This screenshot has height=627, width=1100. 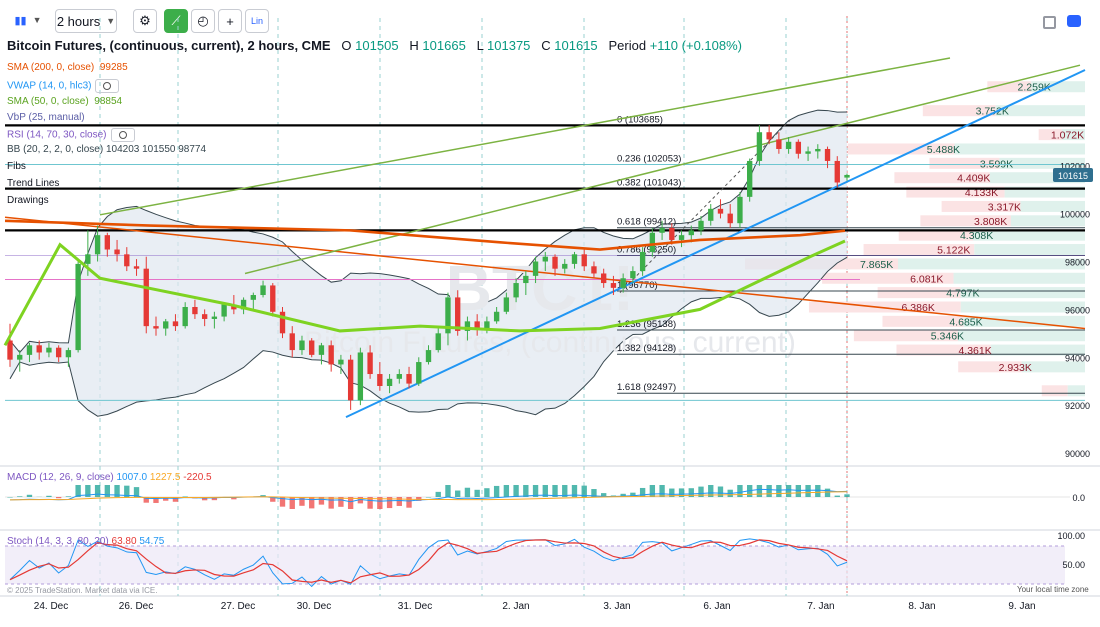 What do you see at coordinates (1049, 22) in the screenshot?
I see `fullscreen-icon` at bounding box center [1049, 22].